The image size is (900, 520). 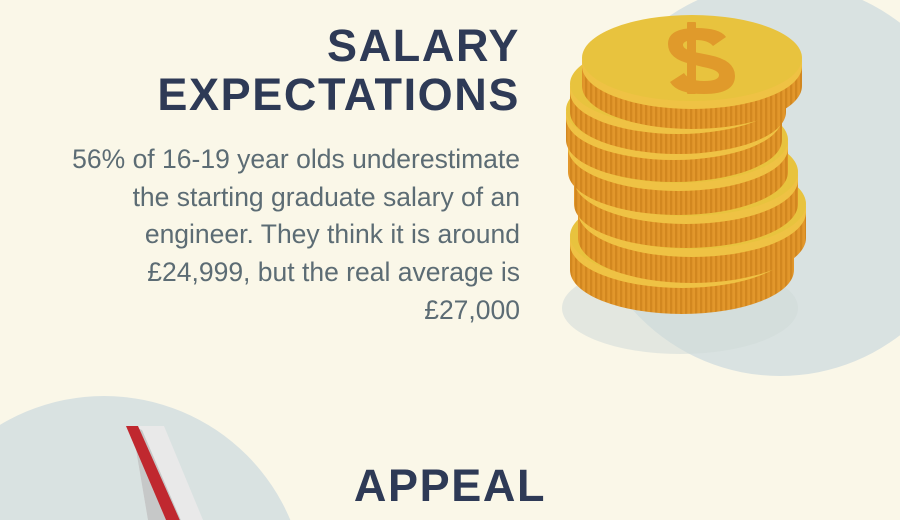 What do you see at coordinates (701, 58) in the screenshot?
I see `dollar-sign-icon` at bounding box center [701, 58].